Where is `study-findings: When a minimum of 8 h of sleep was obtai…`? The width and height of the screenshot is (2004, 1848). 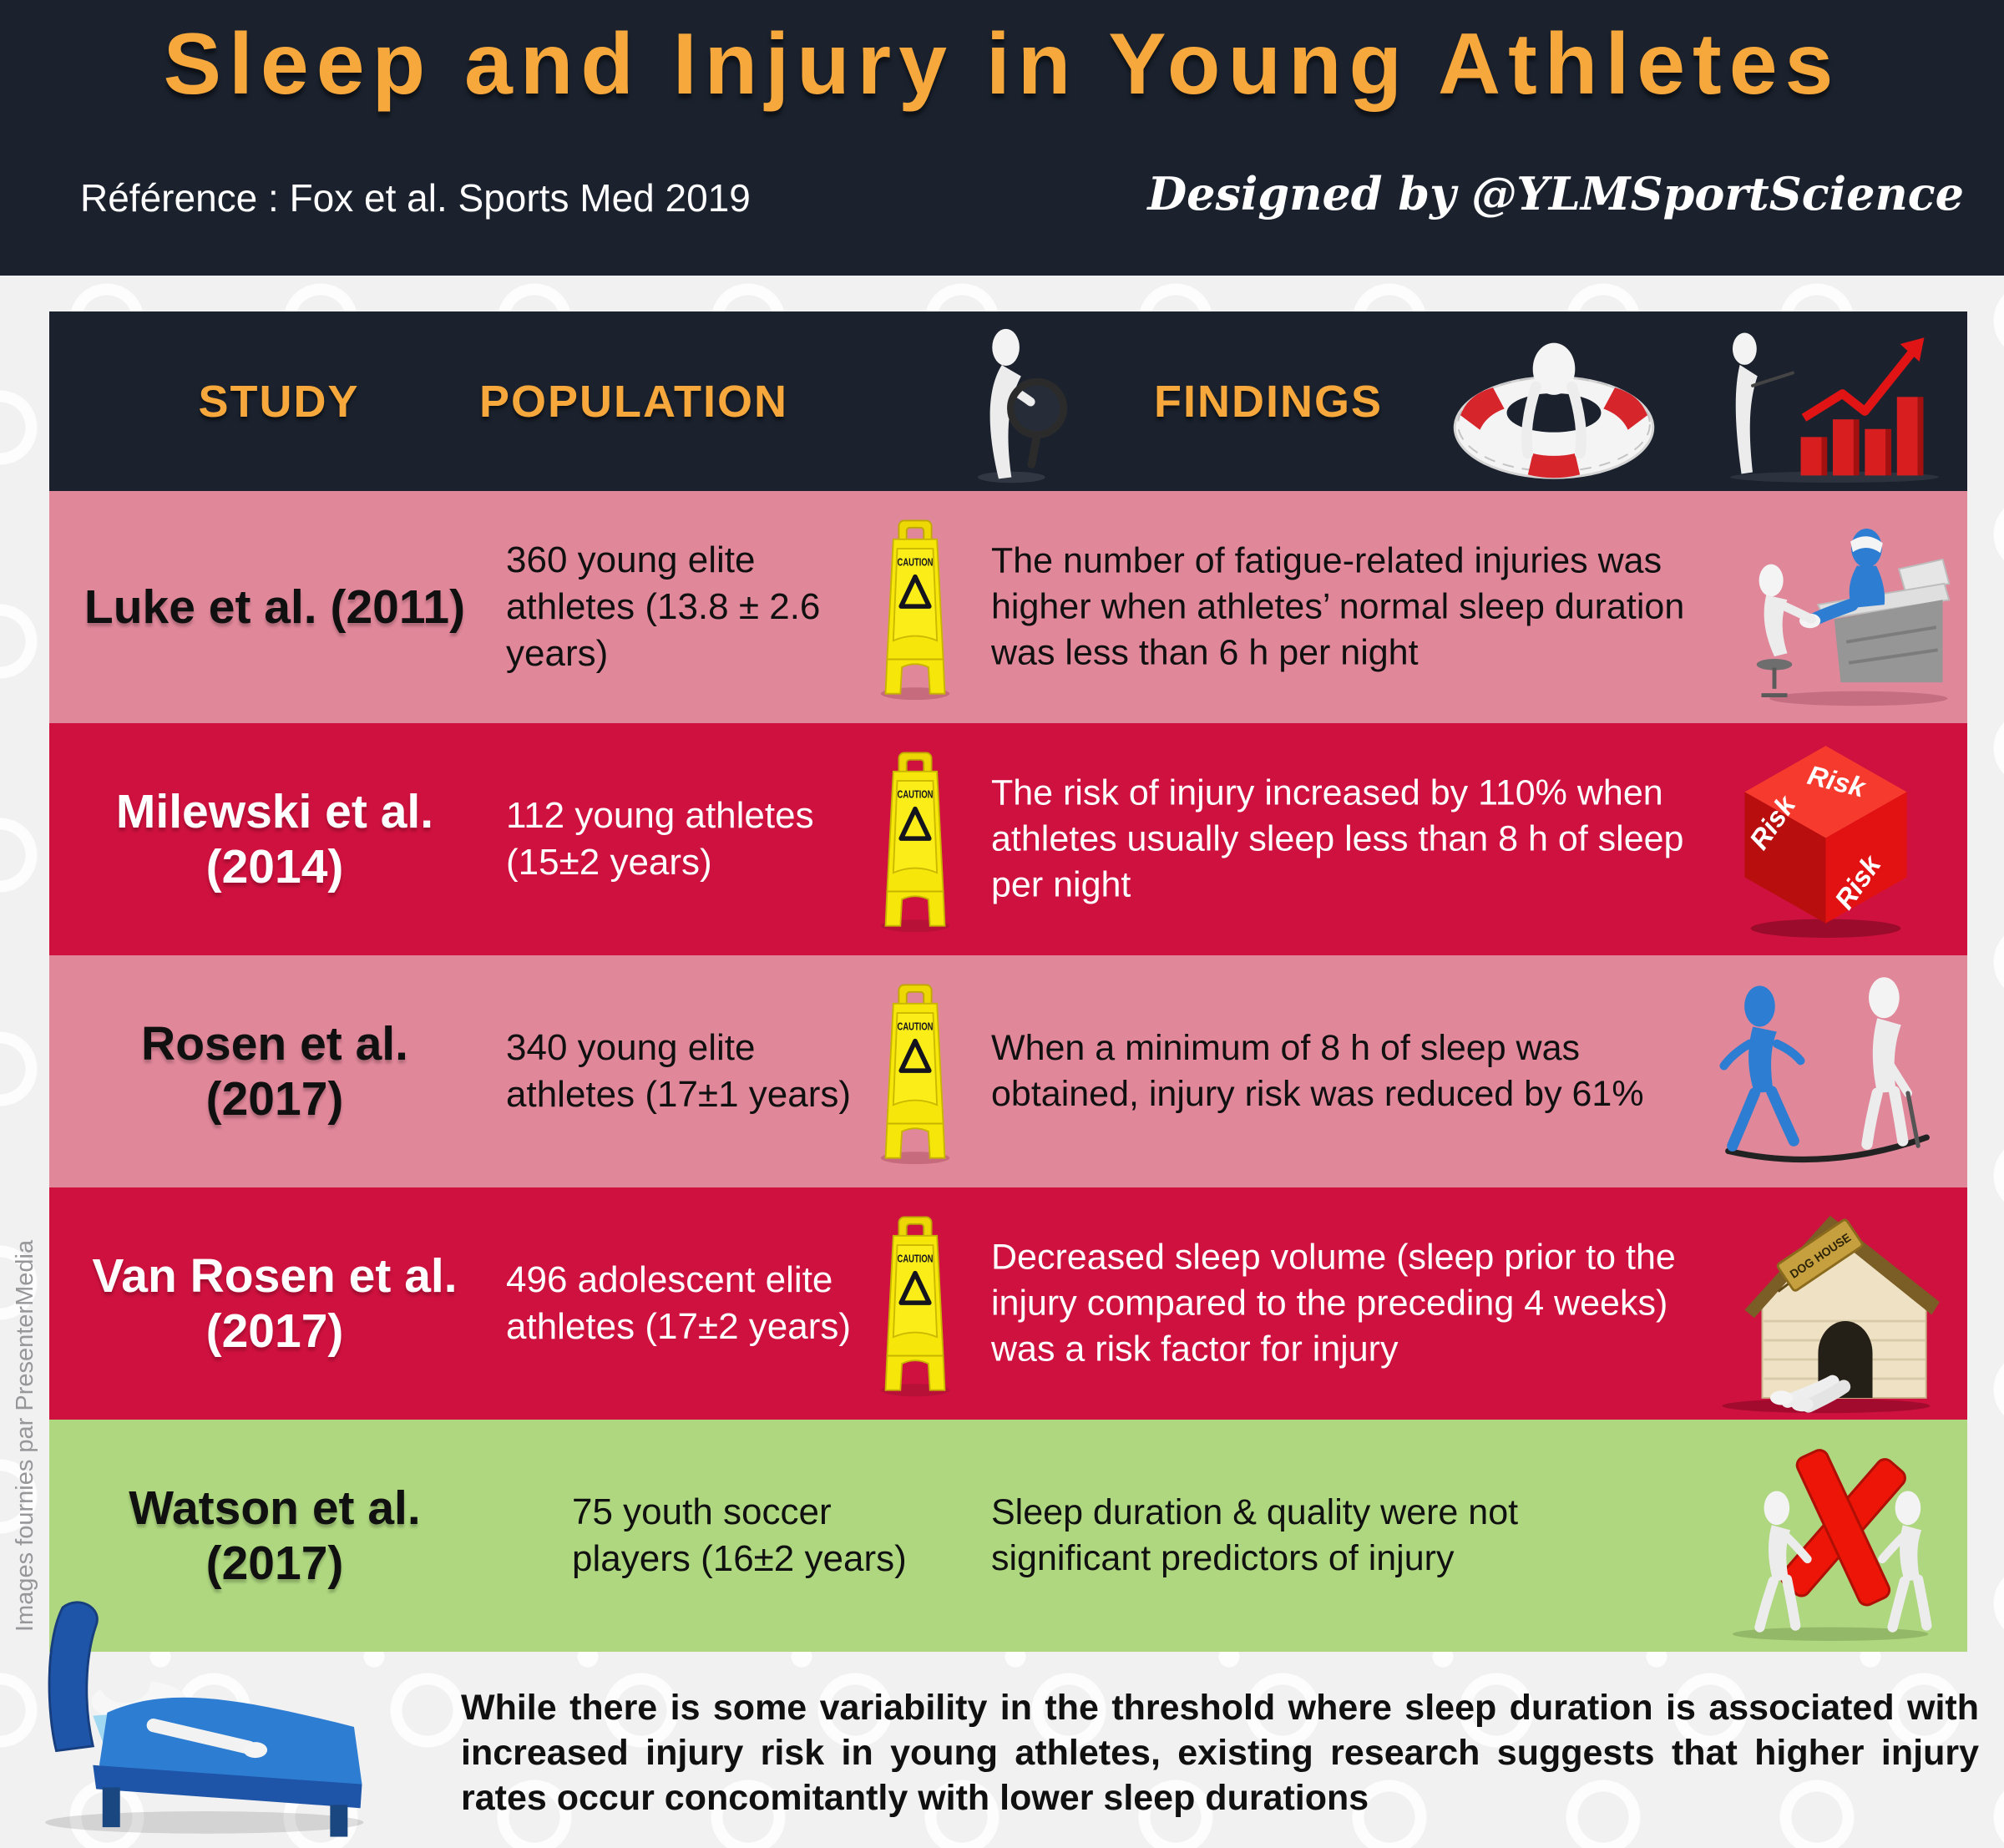
study-findings: When a minimum of 8 h of sleep was obtai… is located at coordinates (1317, 1070).